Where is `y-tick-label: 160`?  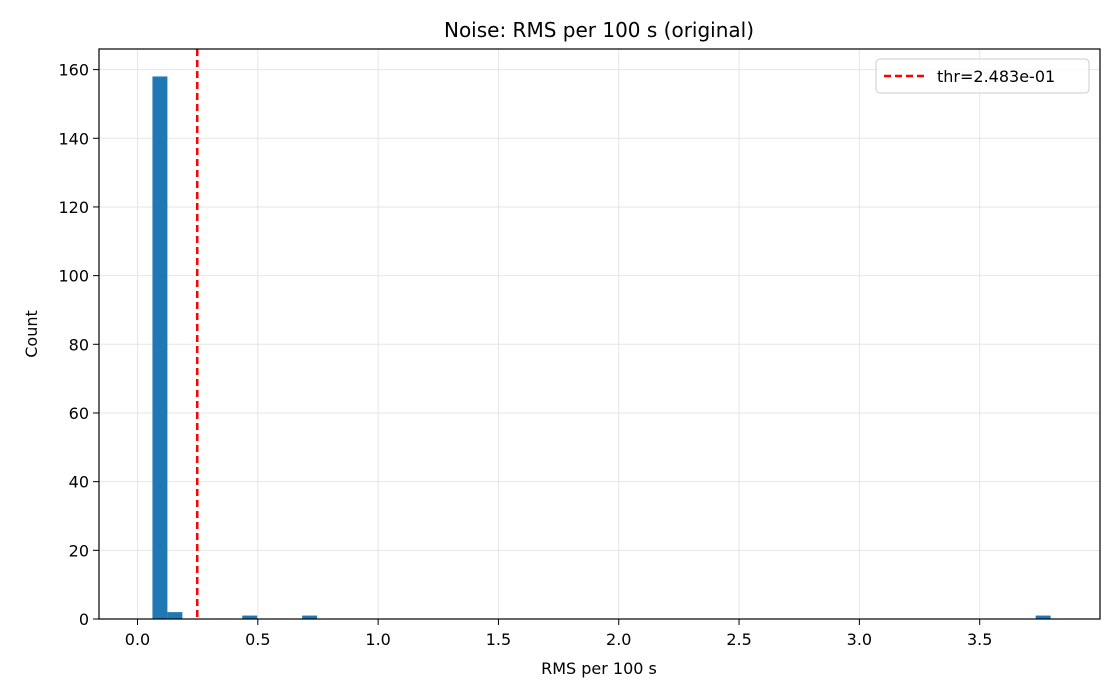
y-tick-label: 160 is located at coordinates (73, 70).